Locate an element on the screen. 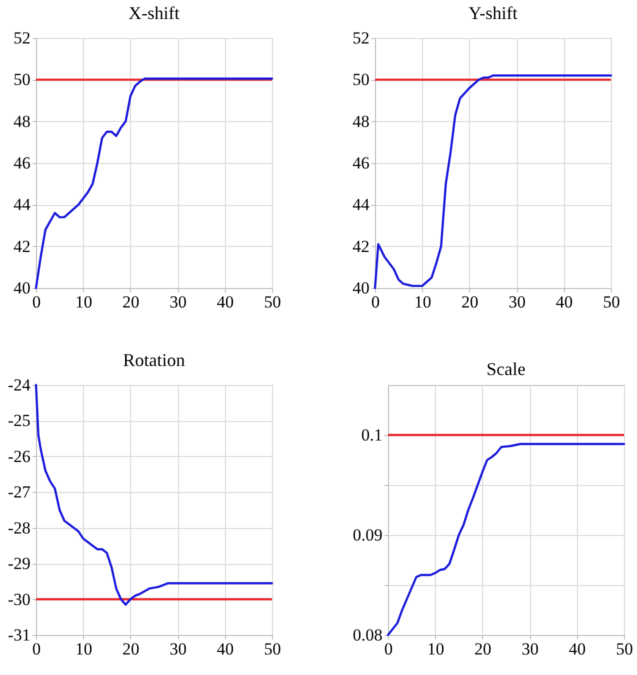 The height and width of the screenshot is (675, 637). y-tick-label: 0.09 is located at coordinates (367, 535).